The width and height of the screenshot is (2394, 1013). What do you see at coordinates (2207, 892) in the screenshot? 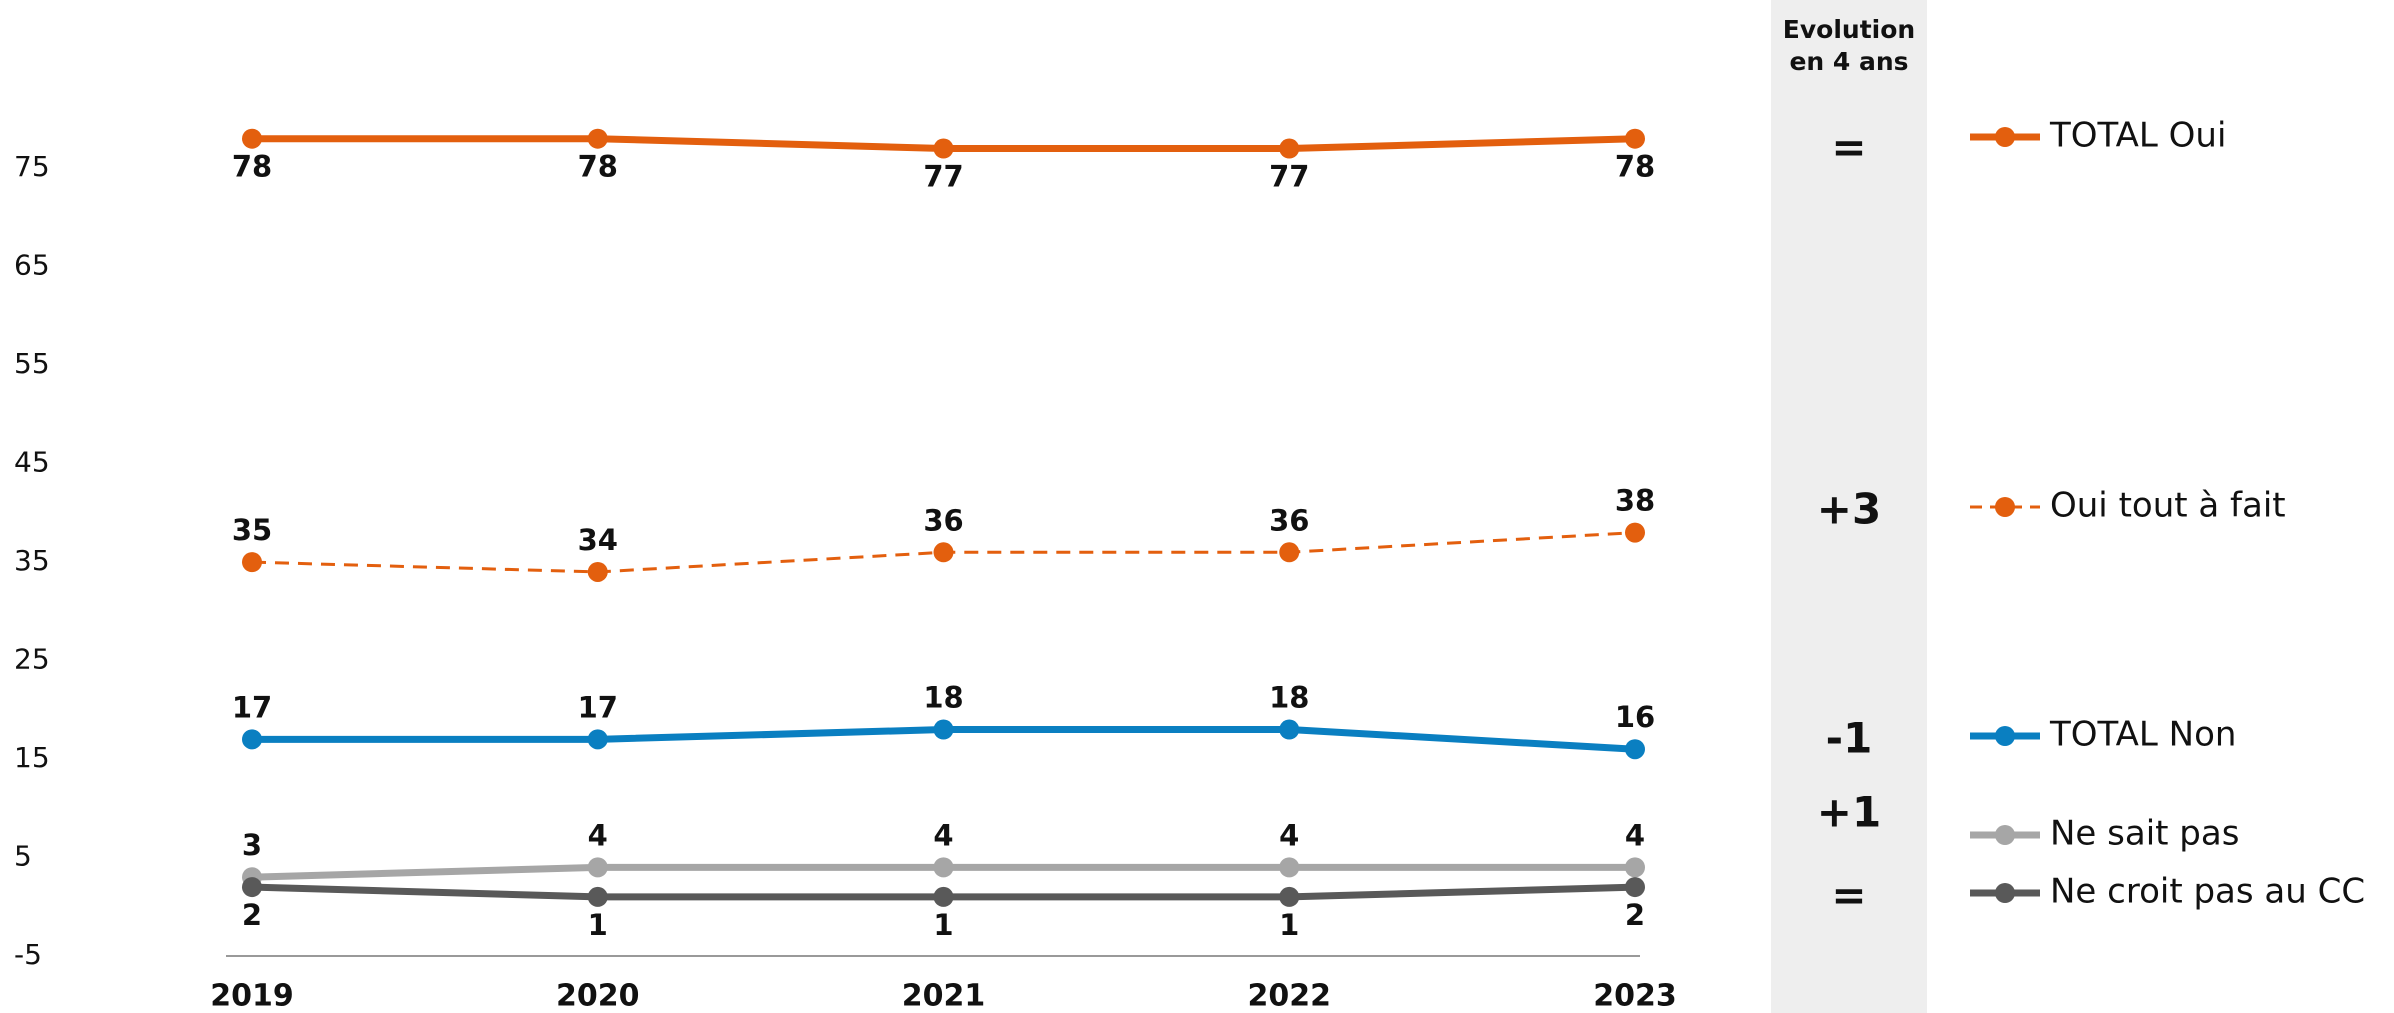
I see `legend-label: Ne croit pas au CC` at bounding box center [2207, 892].